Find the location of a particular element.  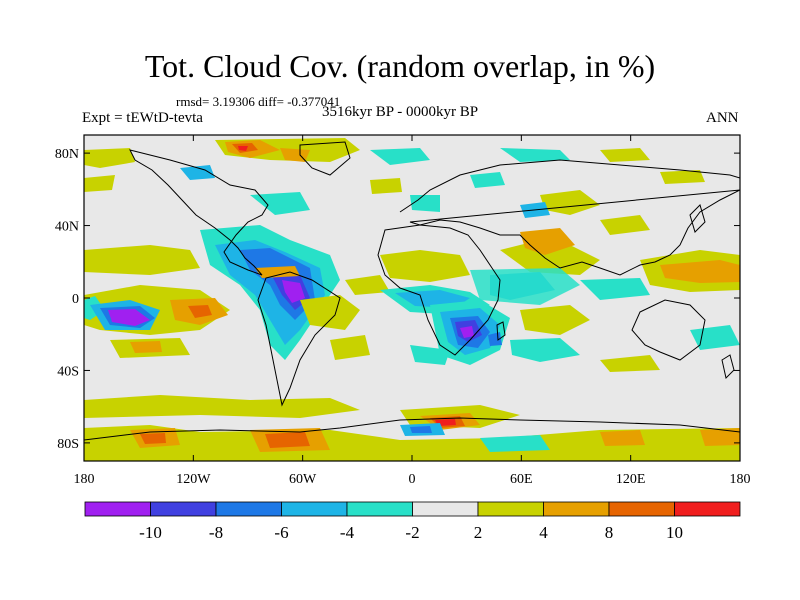

coastline-australia is located at coordinates (668, 330).